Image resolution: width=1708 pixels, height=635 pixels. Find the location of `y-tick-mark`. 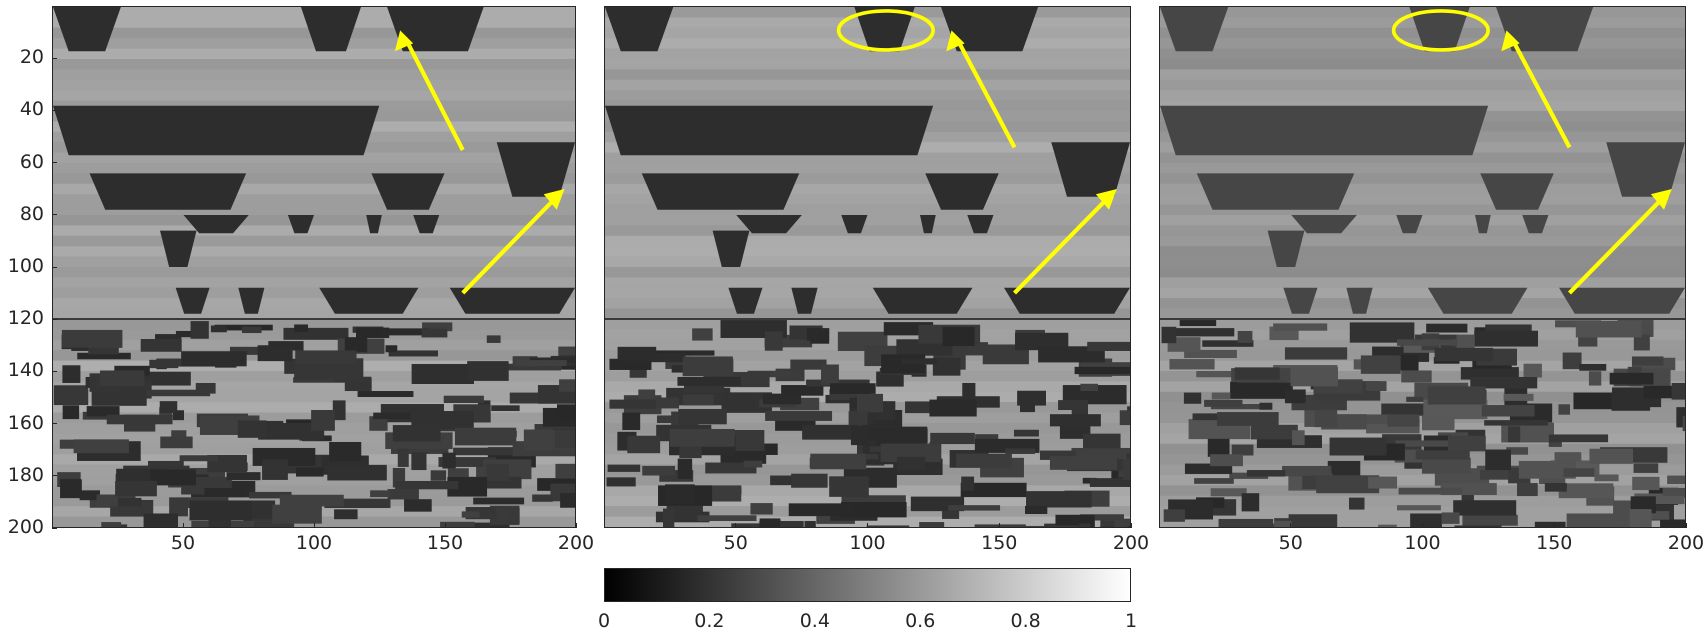

y-tick-mark is located at coordinates (54, 319).